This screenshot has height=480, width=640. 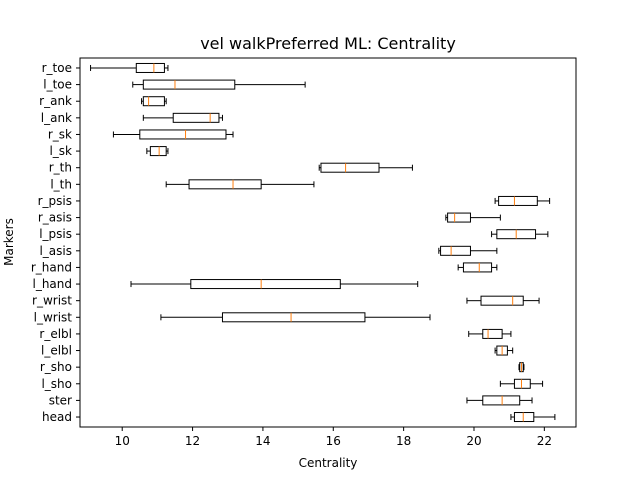 I want to click on y-tick-label: l_ank, so click(x=56, y=118).